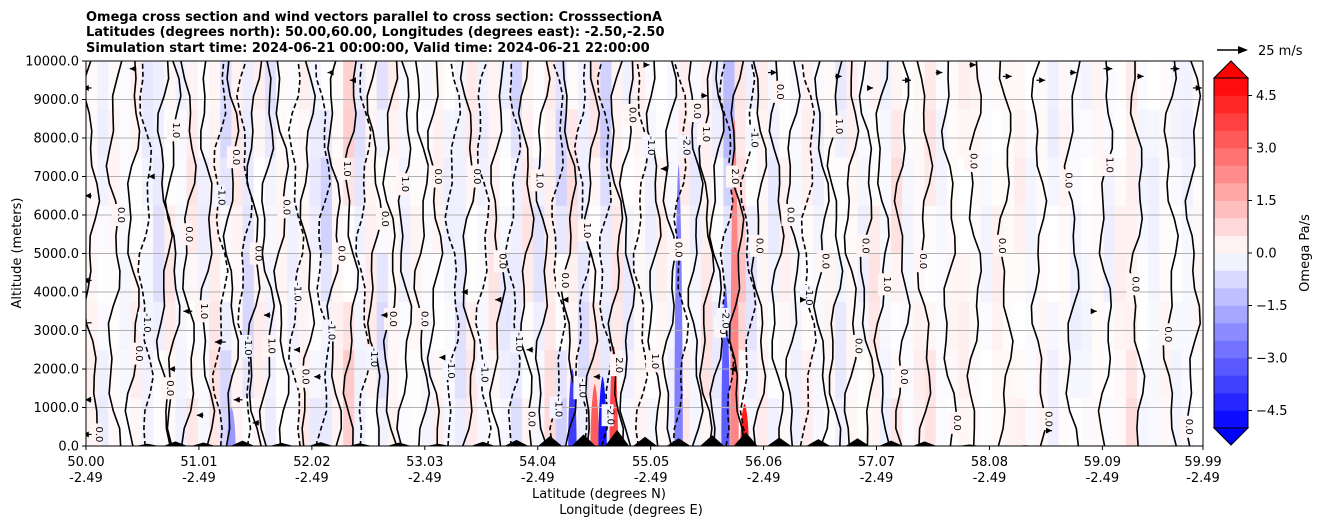  What do you see at coordinates (650, 462) in the screenshot?
I see `x-tick-label-lat: 55.05` at bounding box center [650, 462].